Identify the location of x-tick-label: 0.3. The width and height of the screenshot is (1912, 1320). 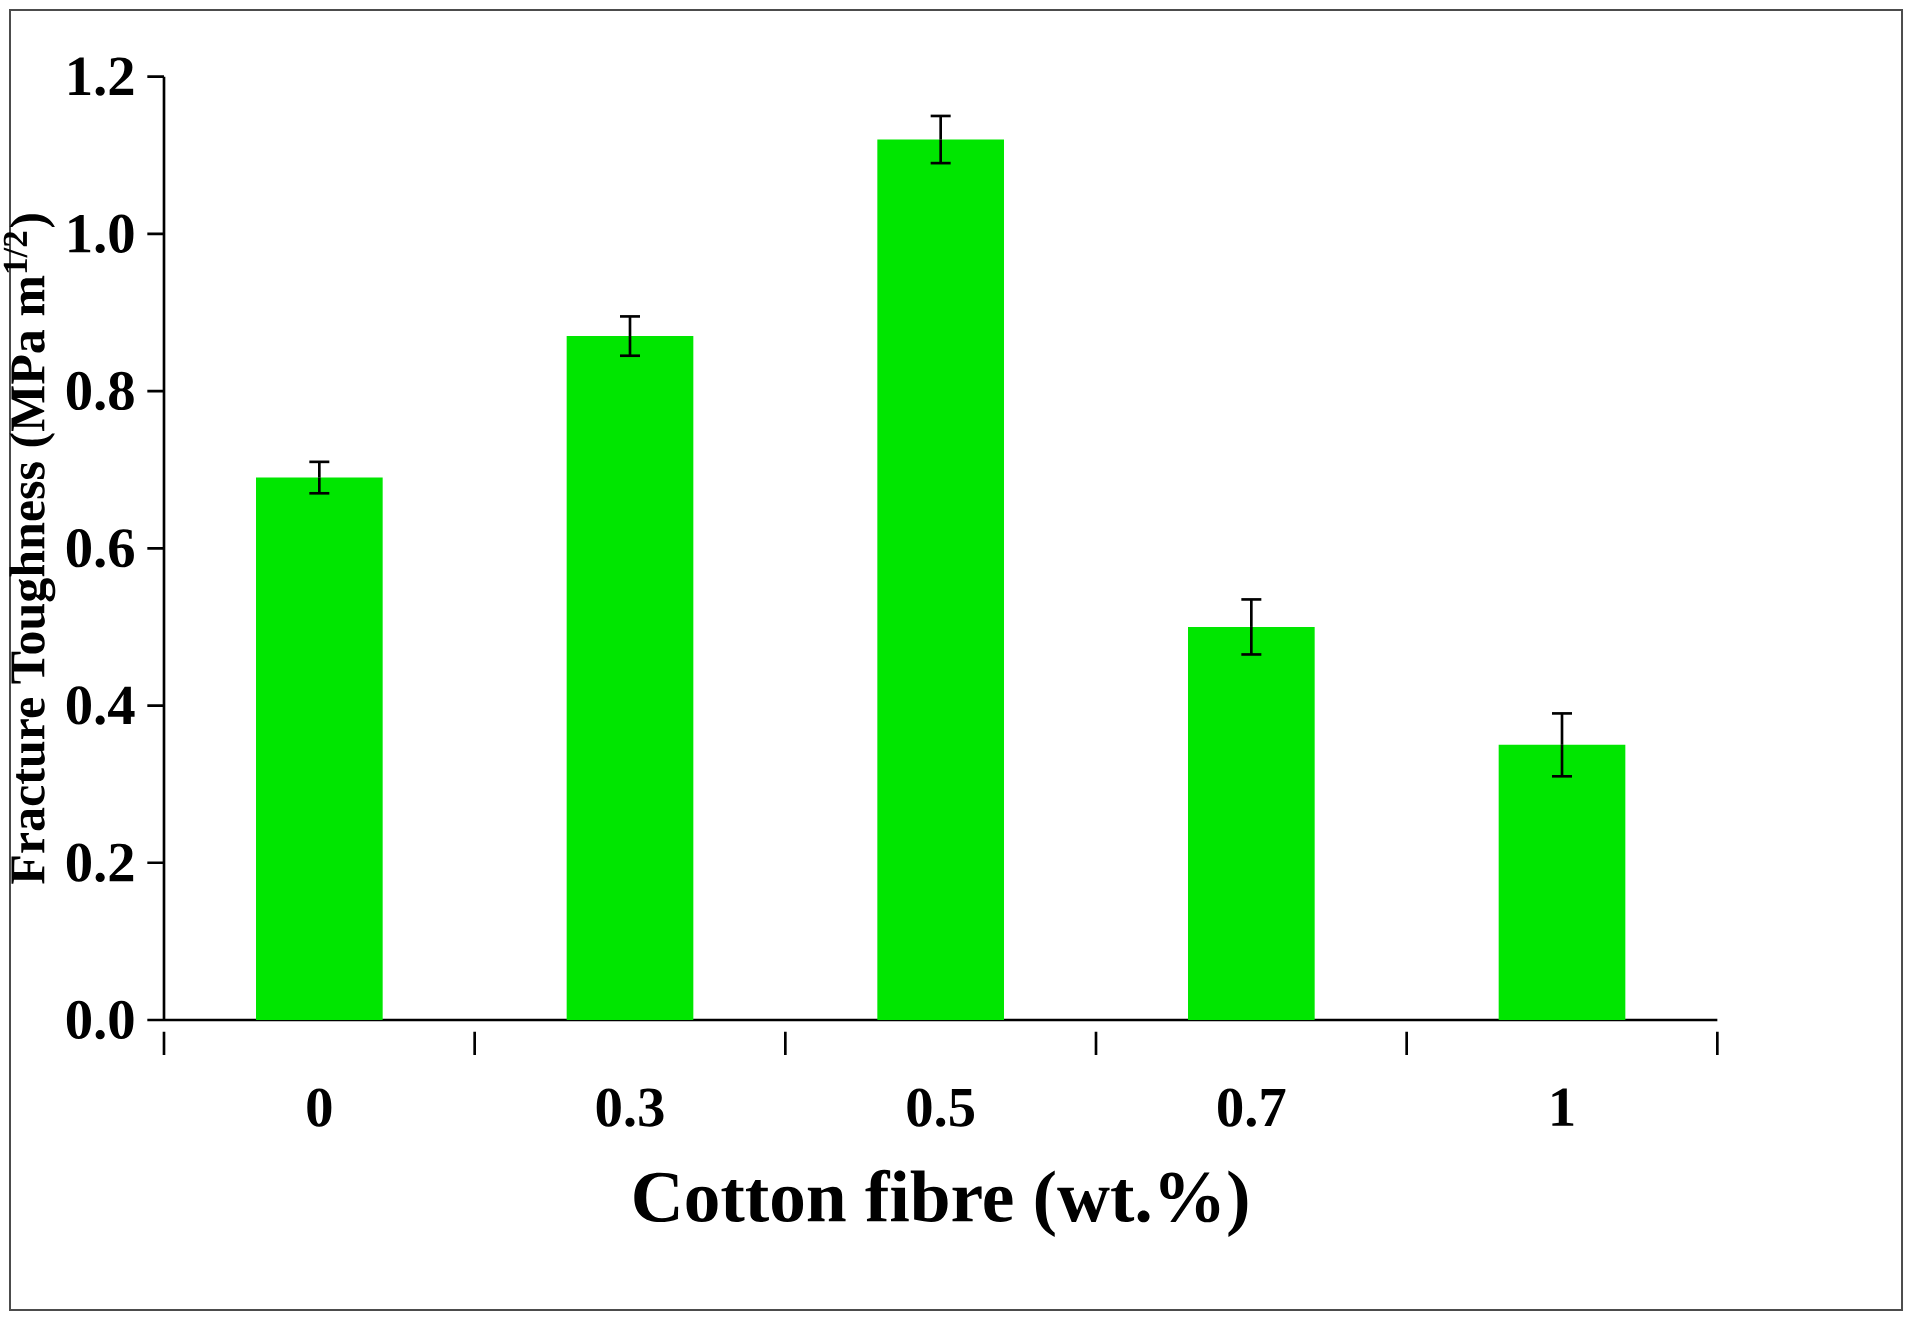
(630, 1107).